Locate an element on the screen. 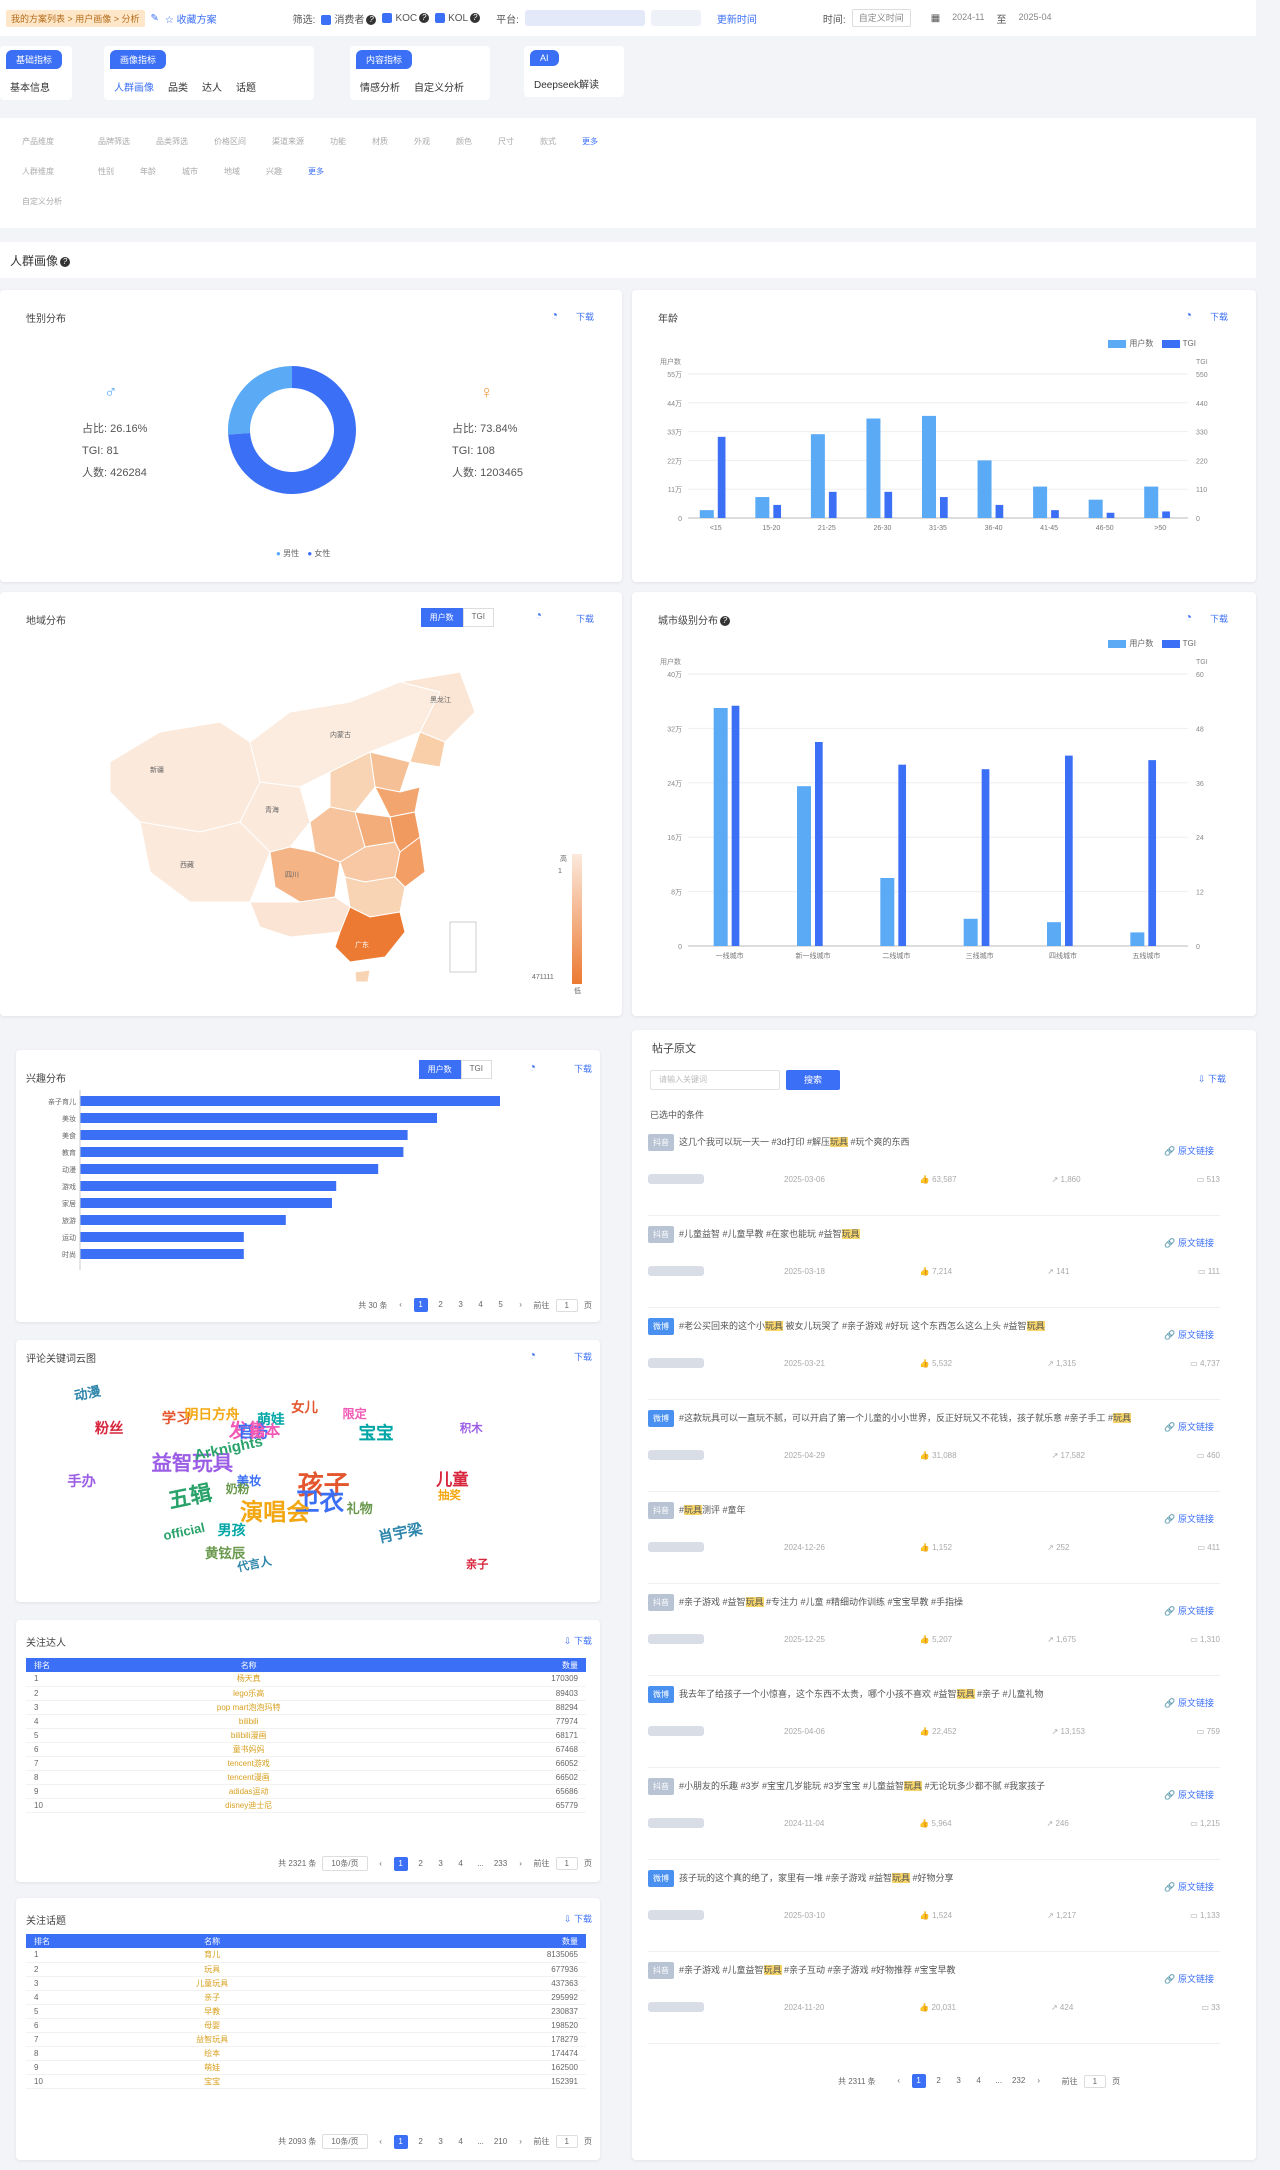  account-name-cell: tencent漫画 is located at coordinates (249, 1777).